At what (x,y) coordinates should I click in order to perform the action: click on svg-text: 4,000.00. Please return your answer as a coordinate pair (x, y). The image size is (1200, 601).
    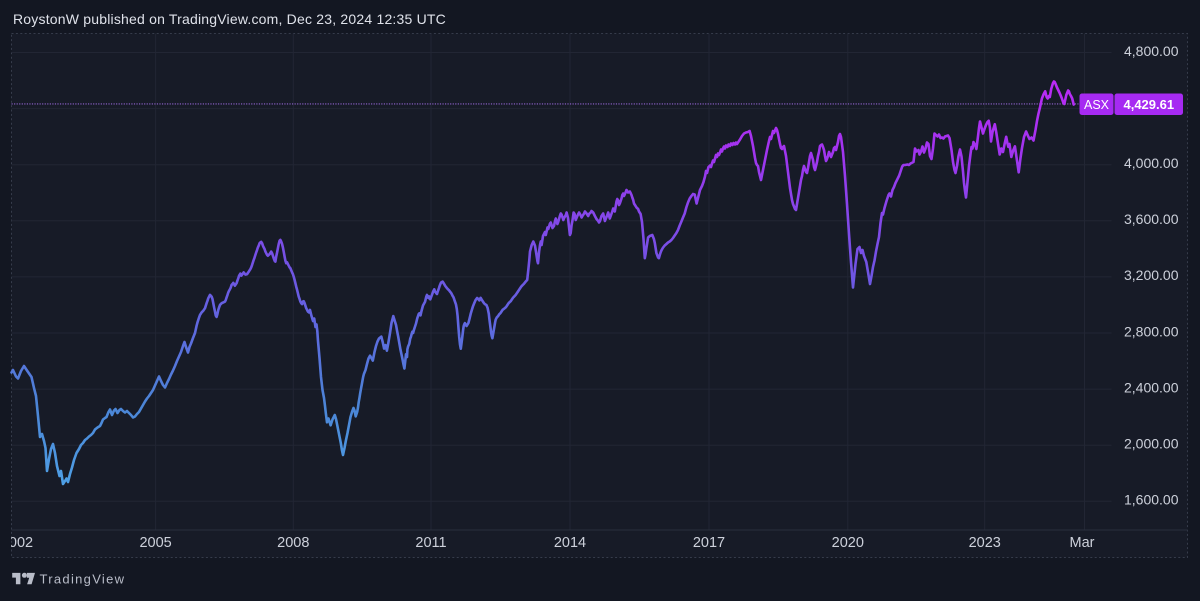
    Looking at the image, I should click on (1151, 163).